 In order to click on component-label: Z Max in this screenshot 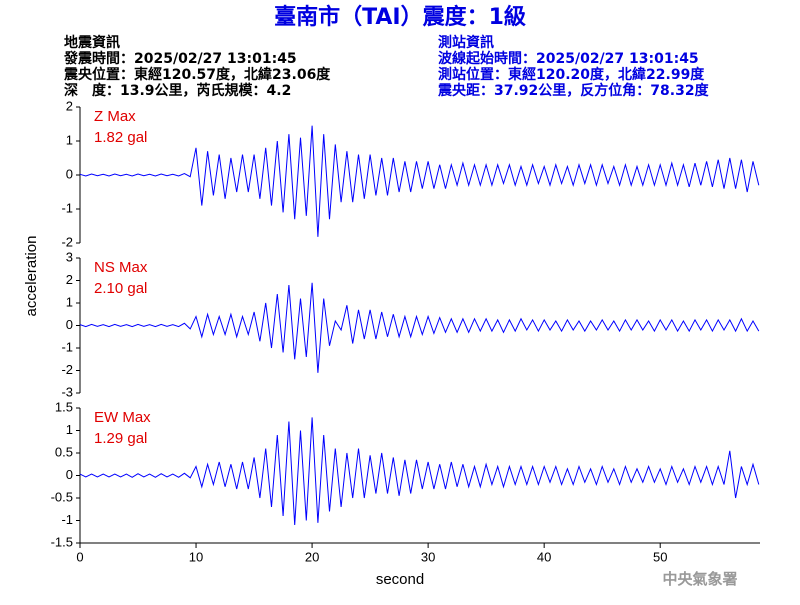, I will do `click(115, 116)`.